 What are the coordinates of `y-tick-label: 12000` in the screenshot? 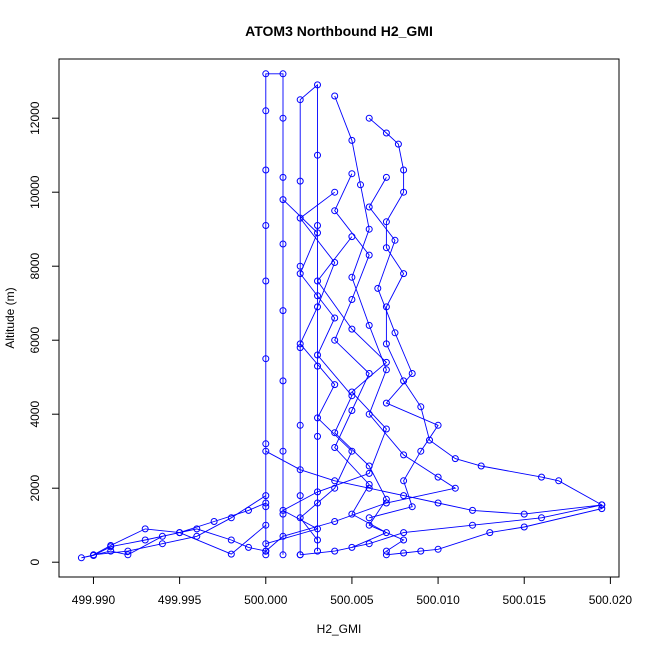 It's located at (35, 118).